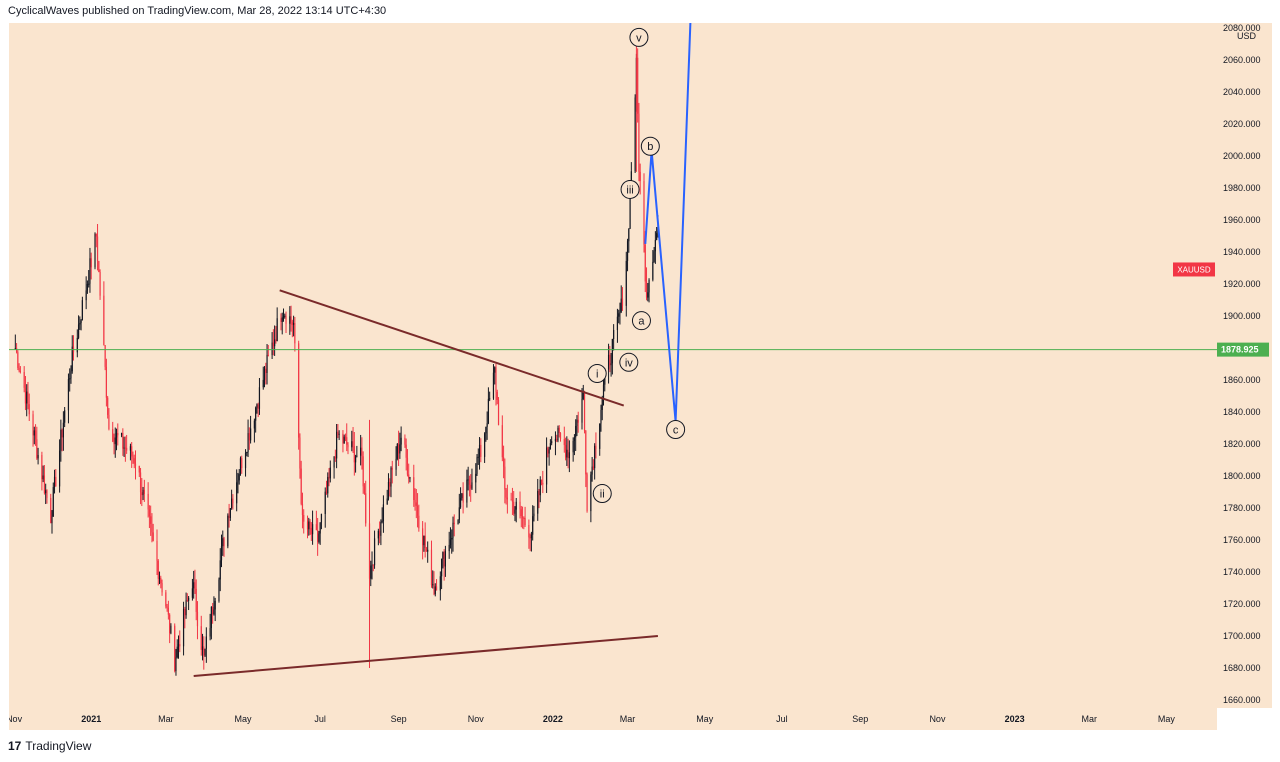 The height and width of the screenshot is (762, 1280). I want to click on tradingview-brand: TradingView, so click(58, 746).